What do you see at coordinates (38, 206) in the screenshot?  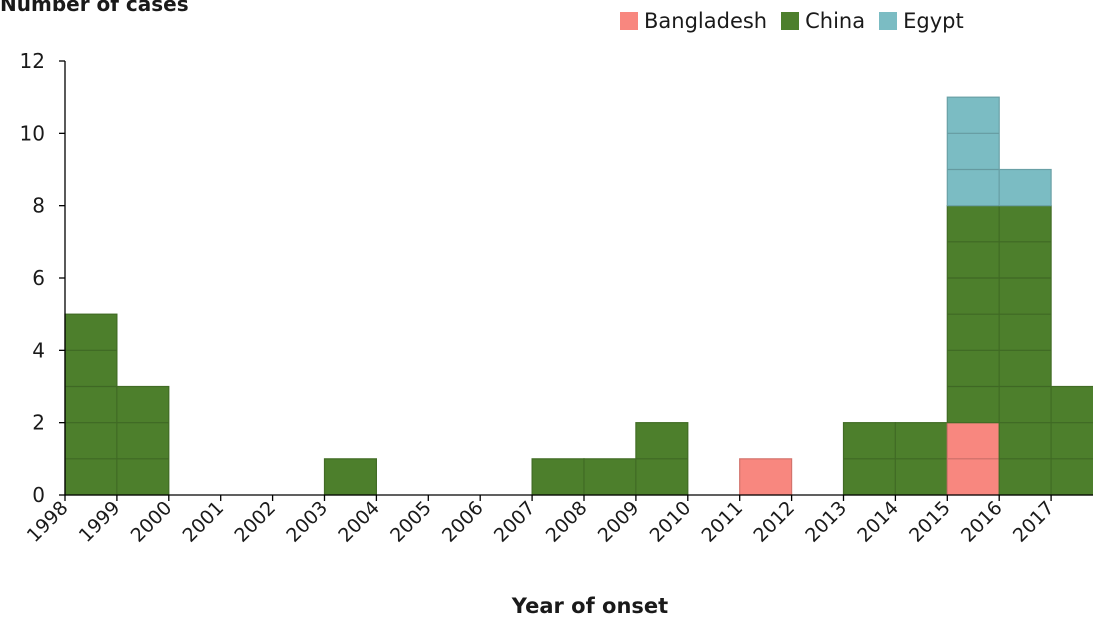 I see `y-tick-label-8: 8` at bounding box center [38, 206].